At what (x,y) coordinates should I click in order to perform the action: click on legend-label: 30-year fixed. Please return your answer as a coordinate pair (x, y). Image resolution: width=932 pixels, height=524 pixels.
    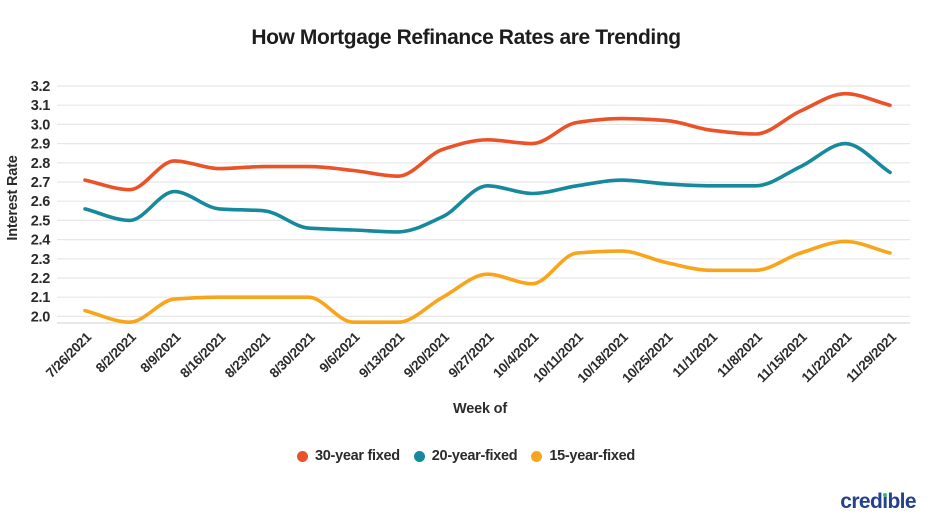
    Looking at the image, I should click on (357, 456).